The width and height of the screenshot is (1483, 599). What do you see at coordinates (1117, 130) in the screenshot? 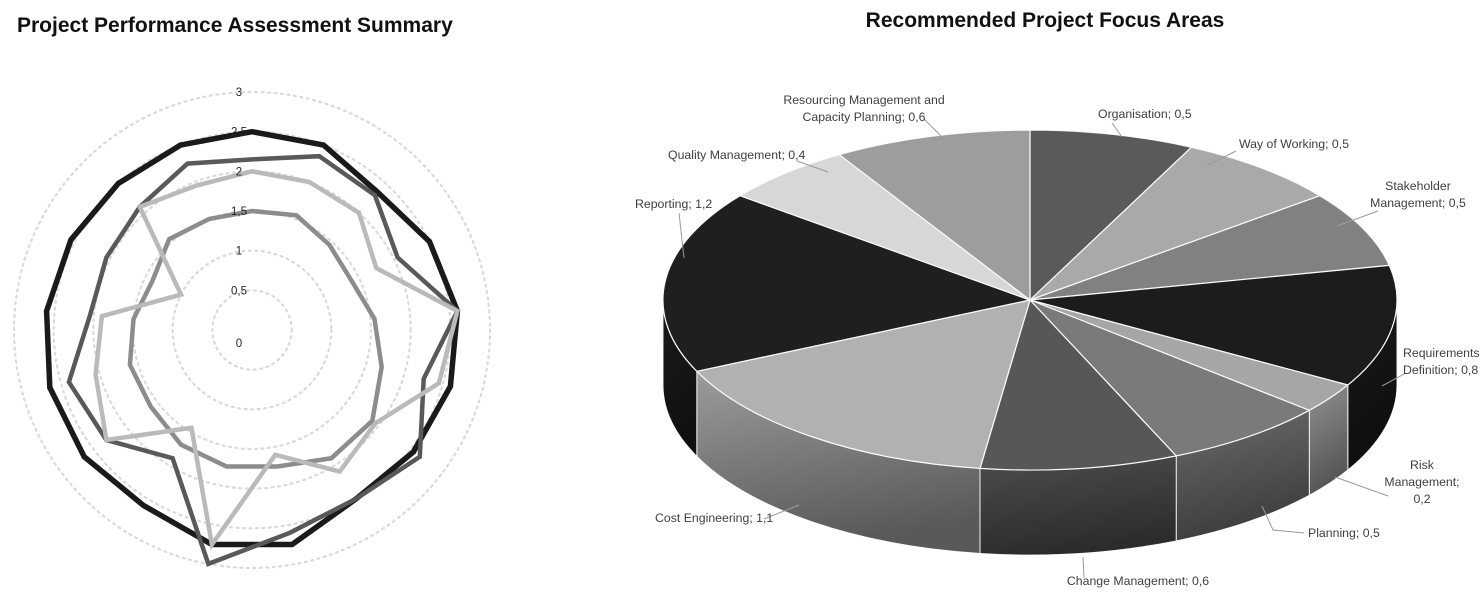
I see `pie-label-leader-organisation` at bounding box center [1117, 130].